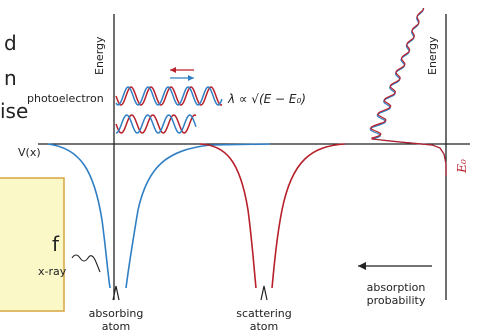 This screenshot has height=334, width=482. Describe the element at coordinates (266, 99) in the screenshot. I see `wavelength-formula: λ ∝ √(E − E₀)` at that location.